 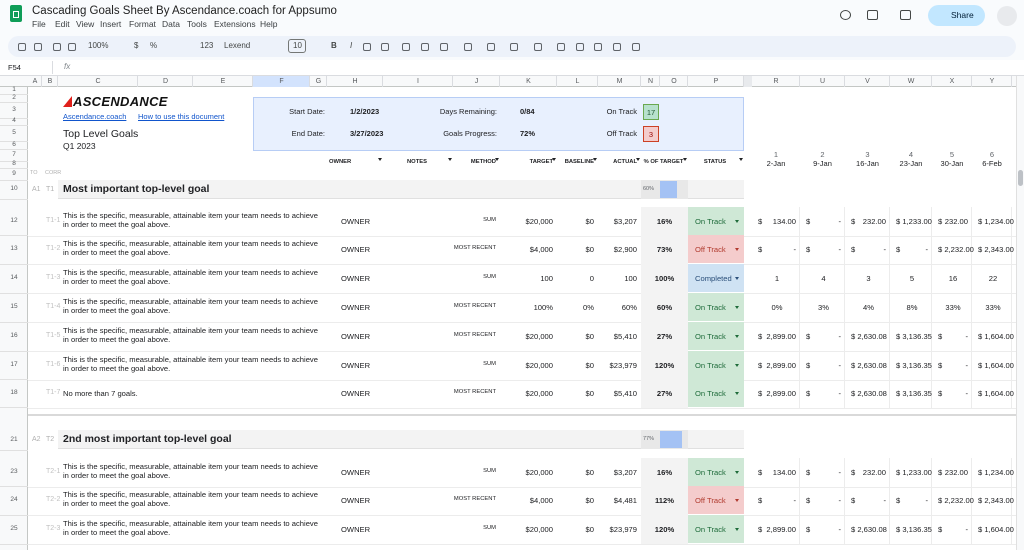 I want to click on menu-item: File, so click(x=39, y=24).